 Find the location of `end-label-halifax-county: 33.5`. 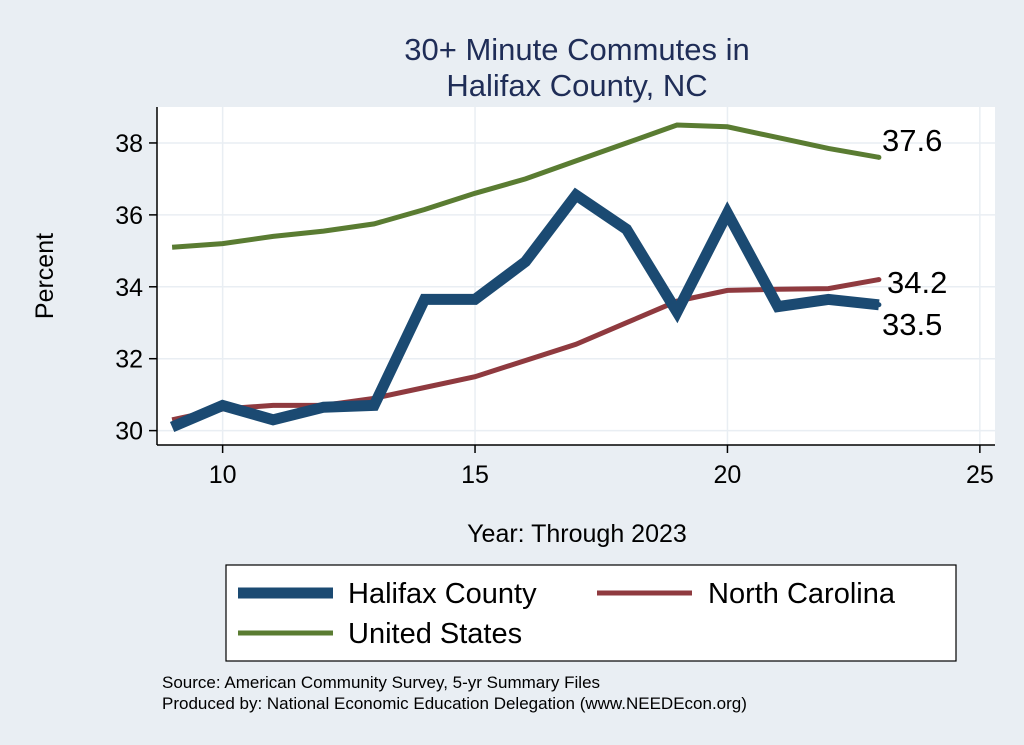

end-label-halifax-county: 33.5 is located at coordinates (912, 324).